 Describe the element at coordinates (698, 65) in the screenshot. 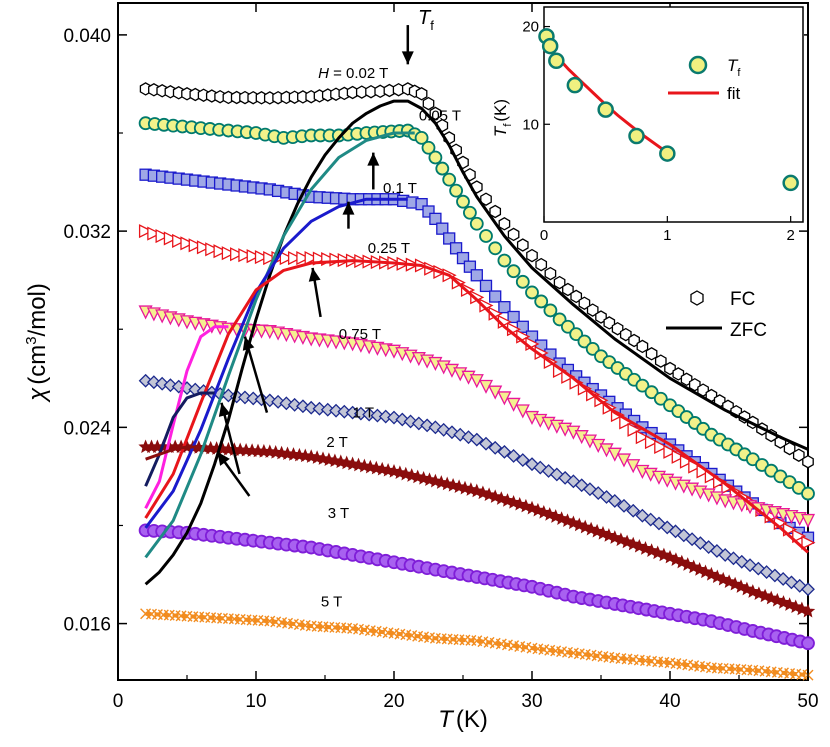

I see `inset-legend-tf-marker` at that location.